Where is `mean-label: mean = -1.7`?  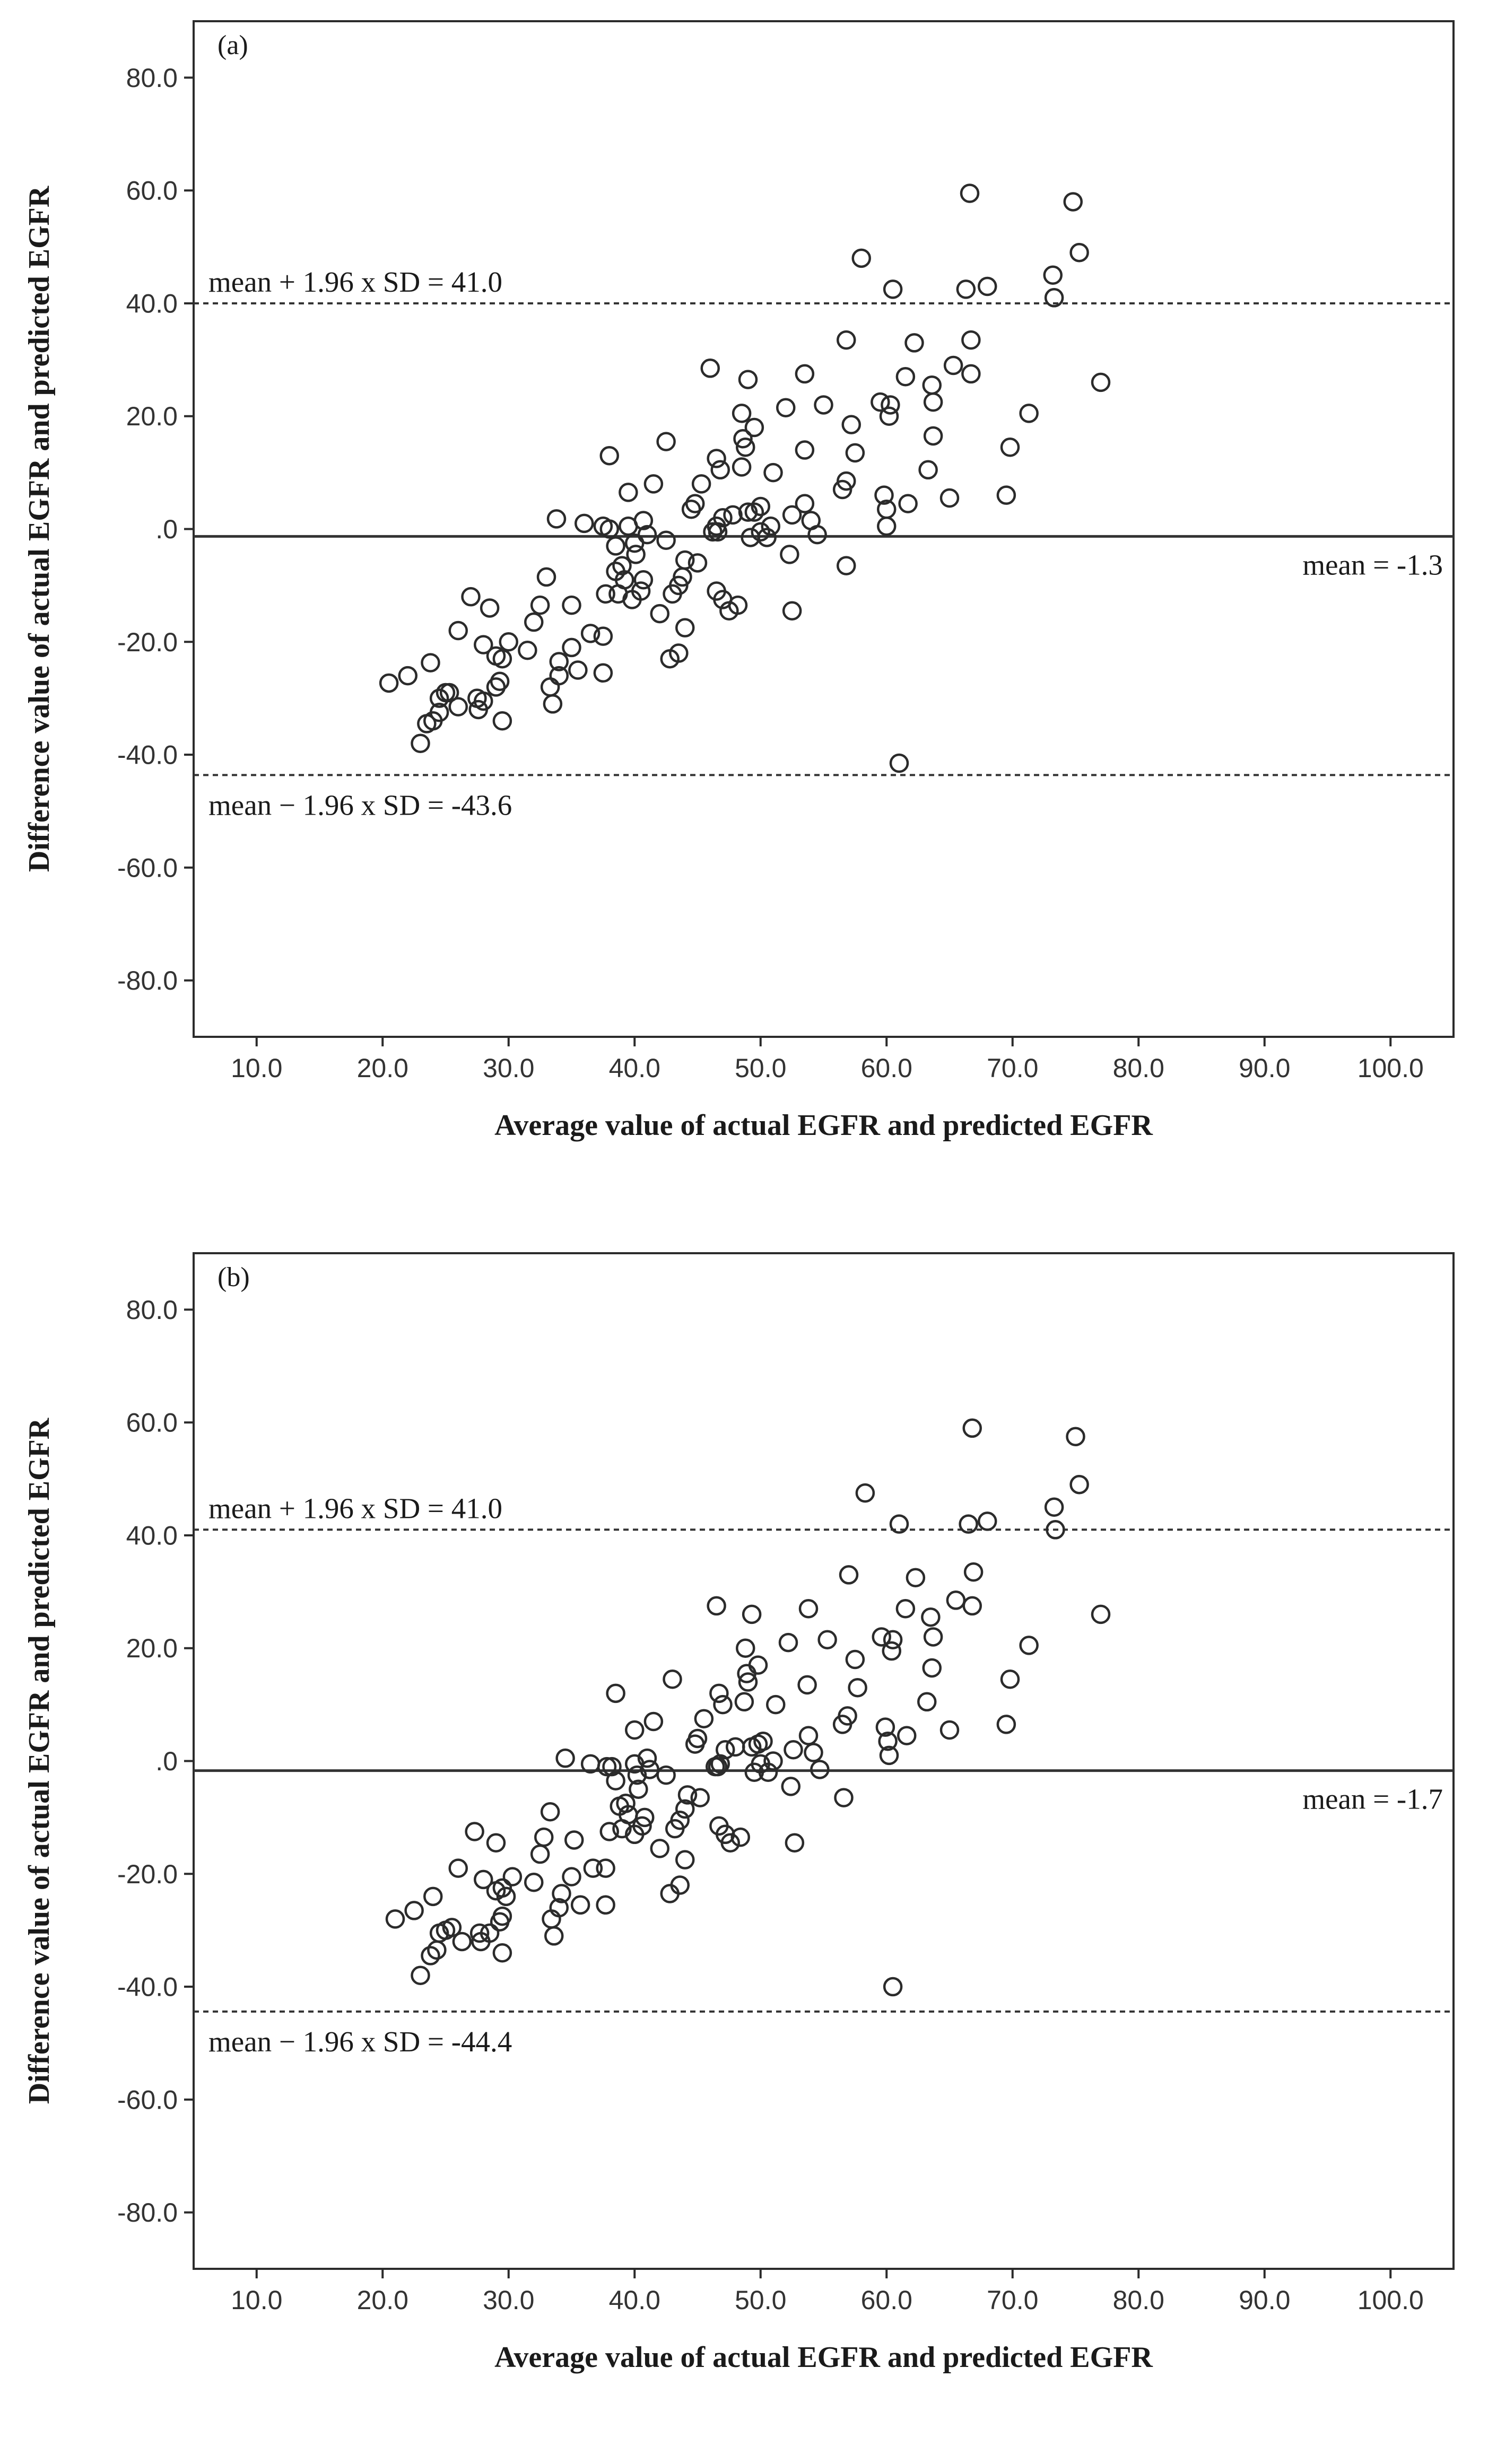
mean-label: mean = -1.7 is located at coordinates (1372, 1799).